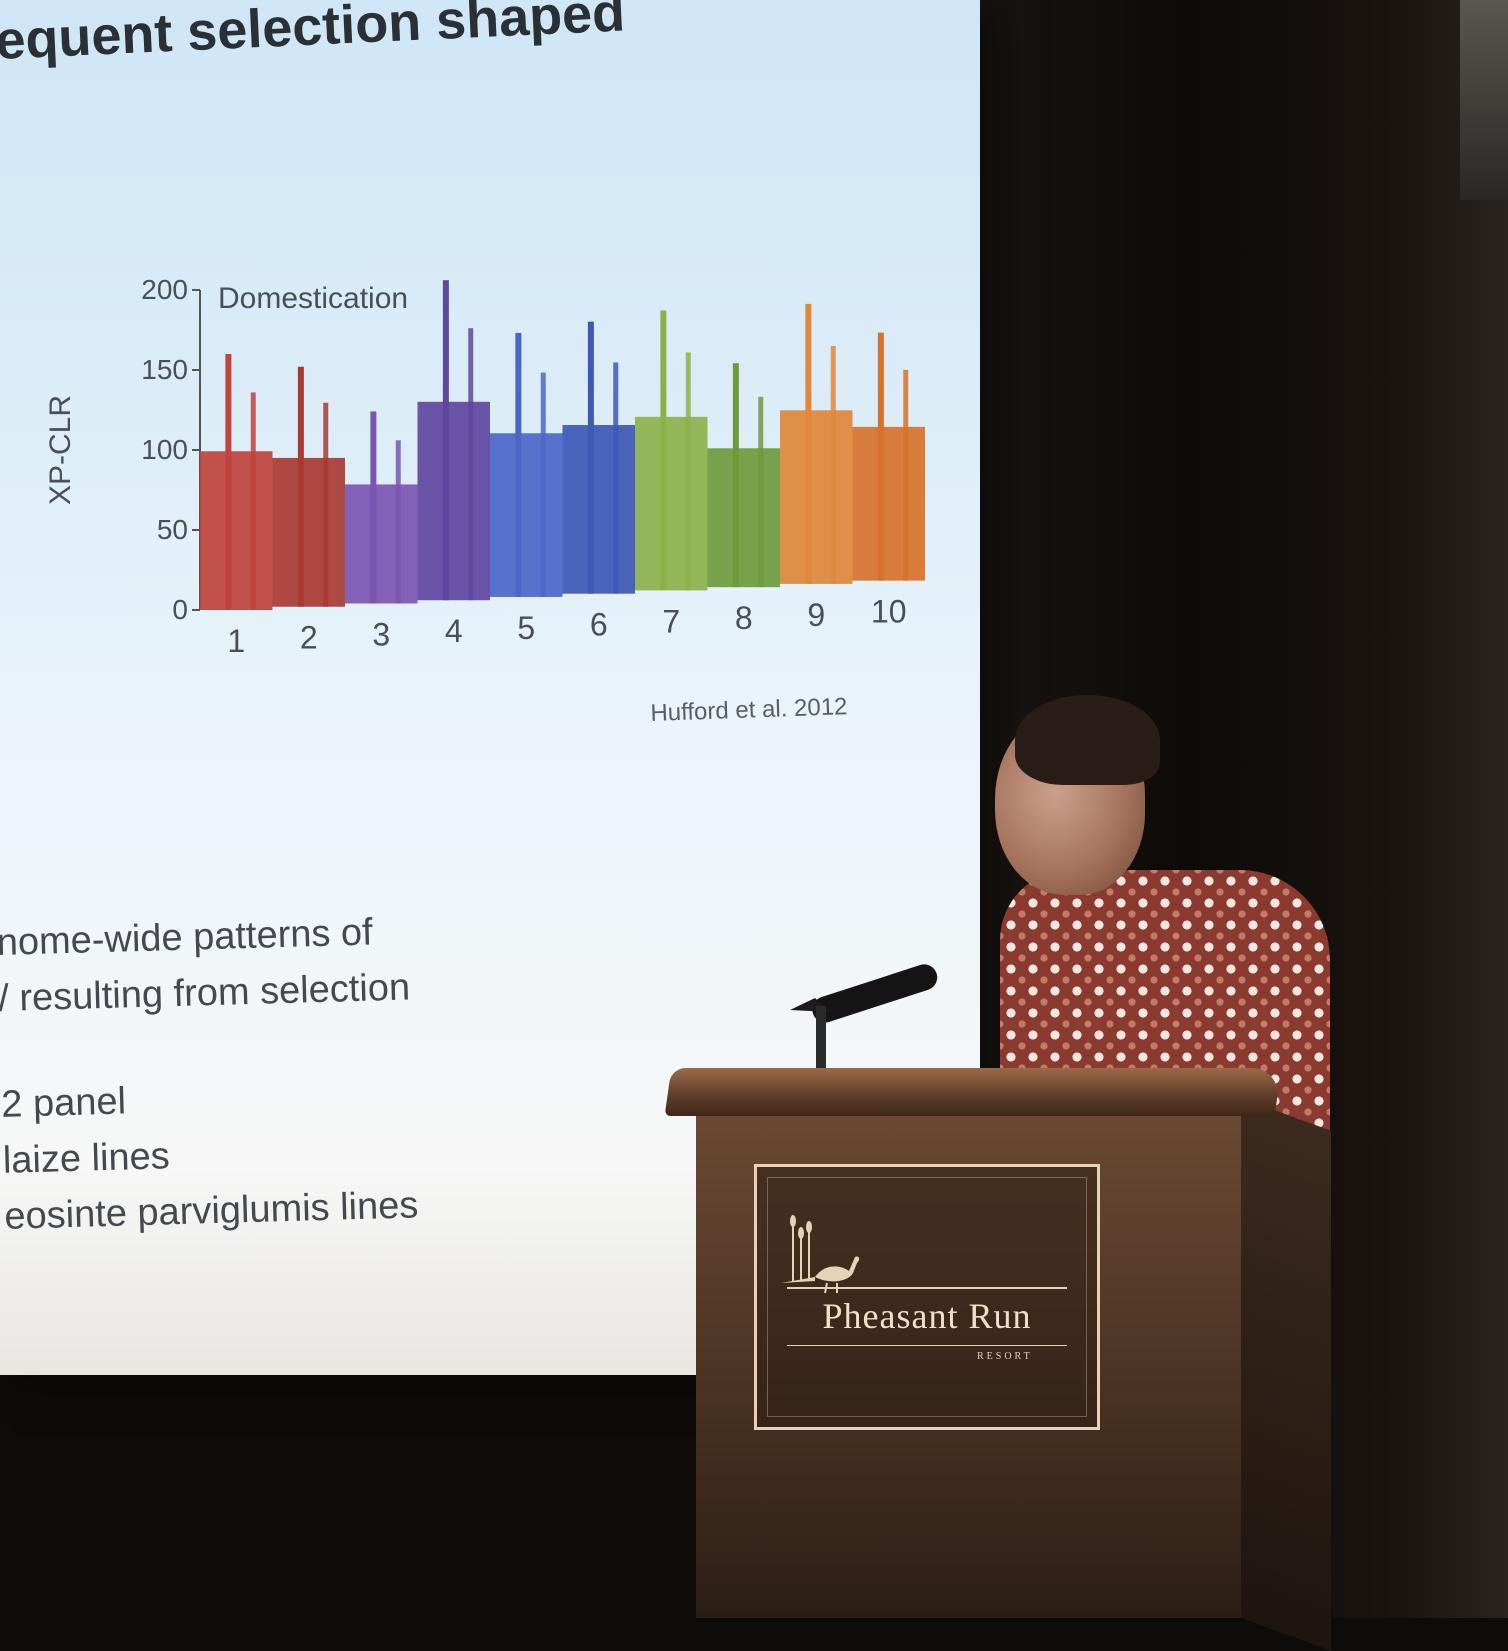  Describe the element at coordinates (236, 641) in the screenshot. I see `x-tick-label: 1` at that location.